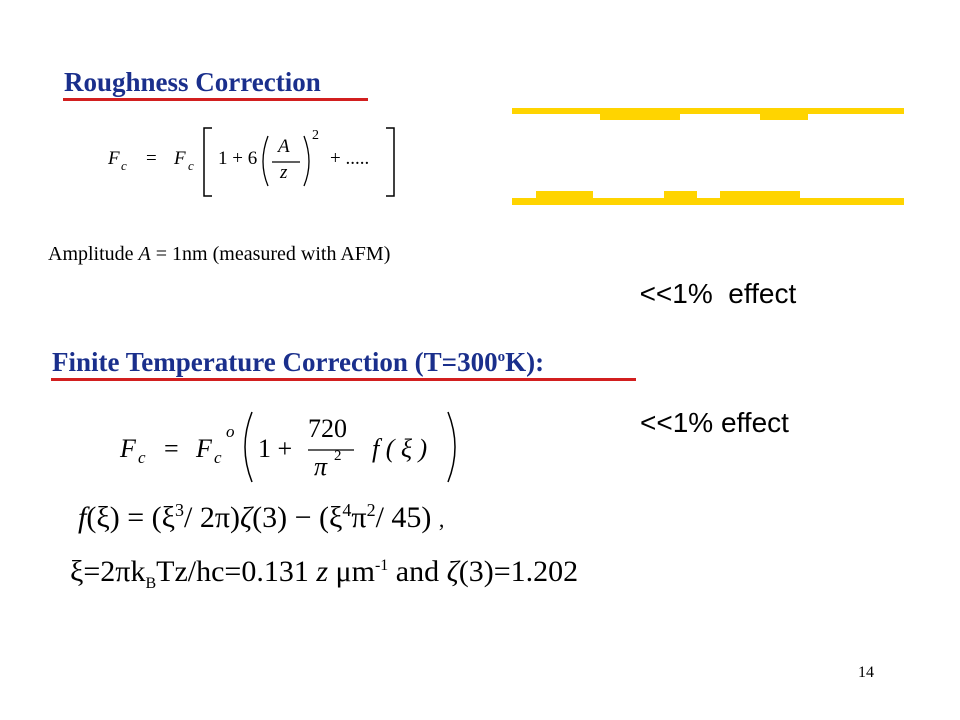 The height and width of the screenshot is (720, 960). I want to click on equals: =, so click(151, 158).